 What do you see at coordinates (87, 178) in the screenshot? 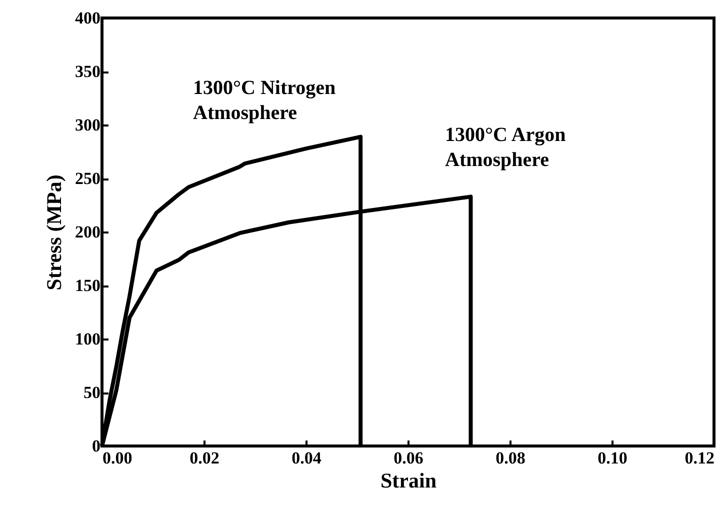
I see `y-tick-label: 250` at bounding box center [87, 178].